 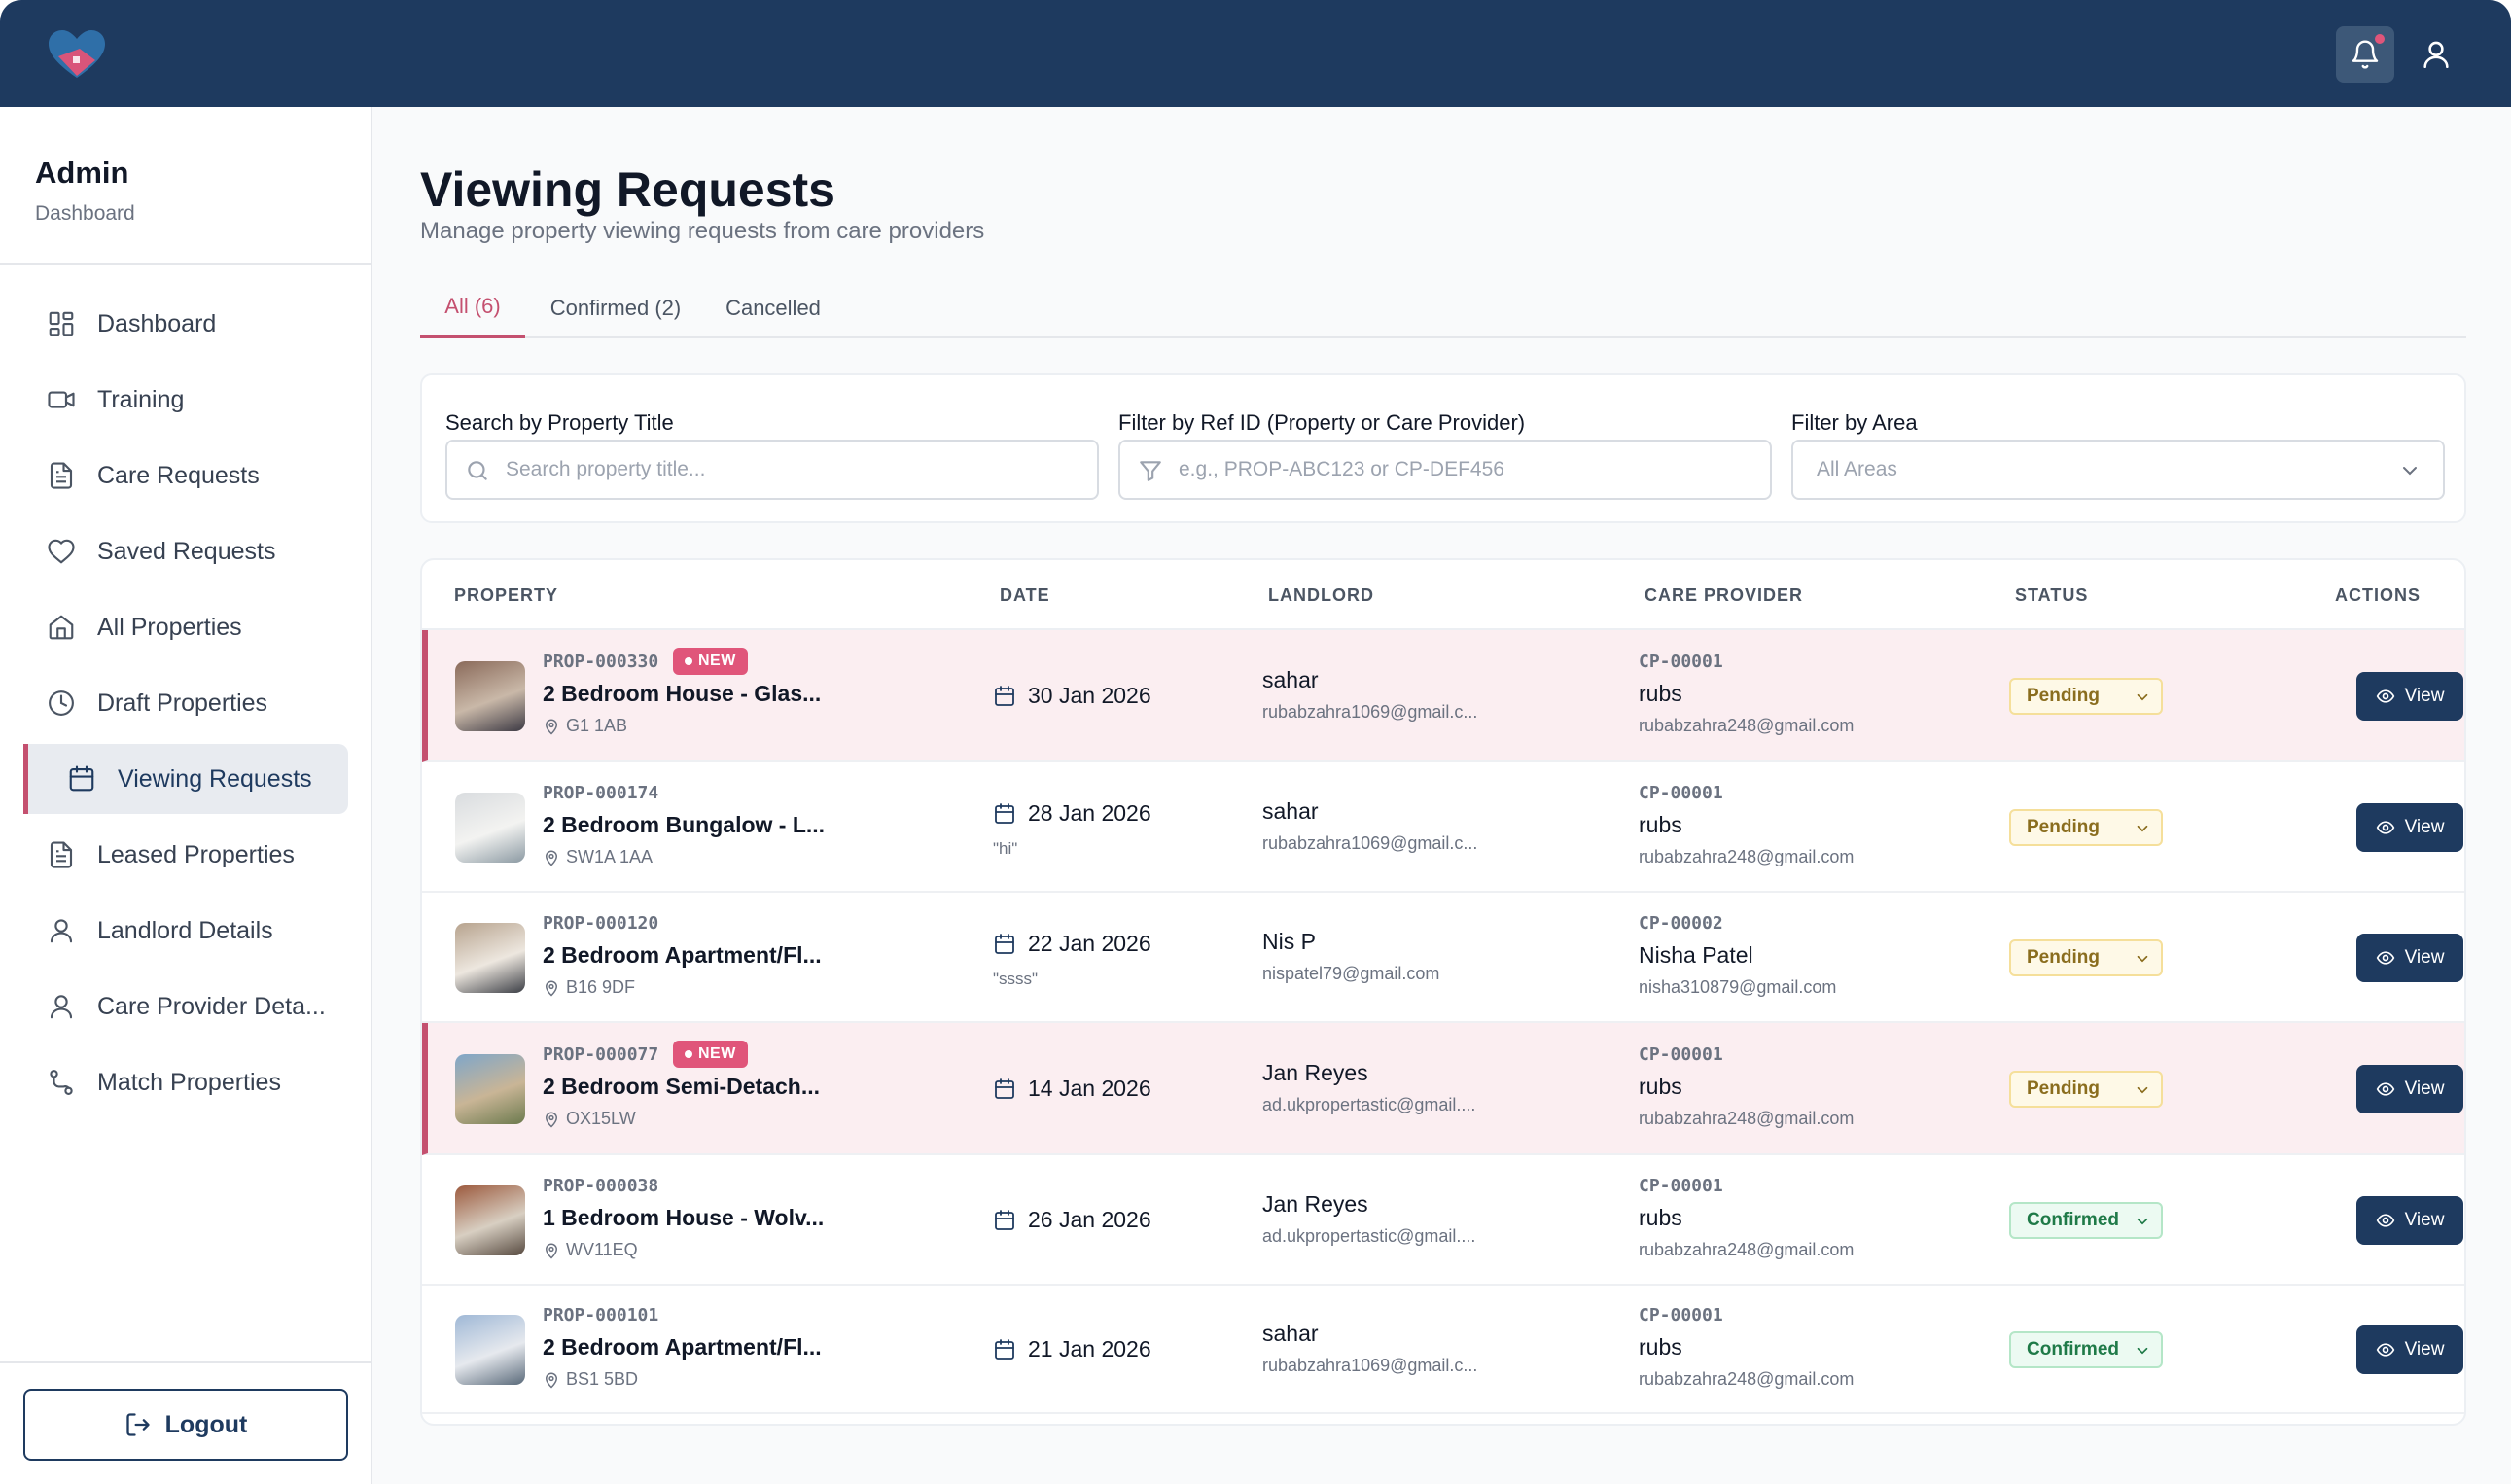 What do you see at coordinates (773, 308) in the screenshot?
I see `tab-cancelled: Cancelled` at bounding box center [773, 308].